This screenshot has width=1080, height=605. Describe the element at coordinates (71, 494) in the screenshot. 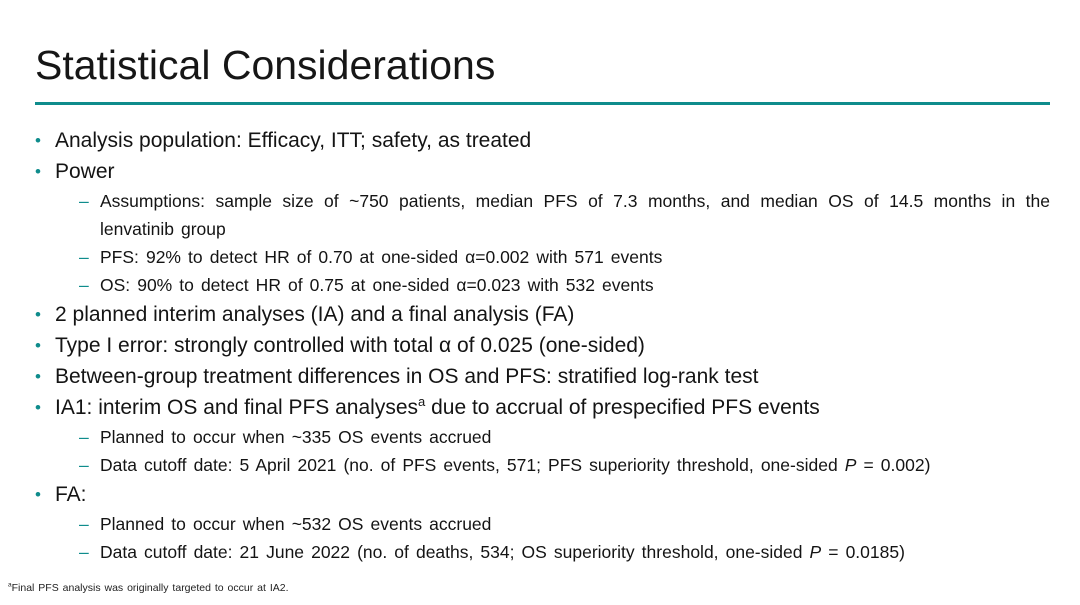

I see `bullet-text: FA:` at that location.